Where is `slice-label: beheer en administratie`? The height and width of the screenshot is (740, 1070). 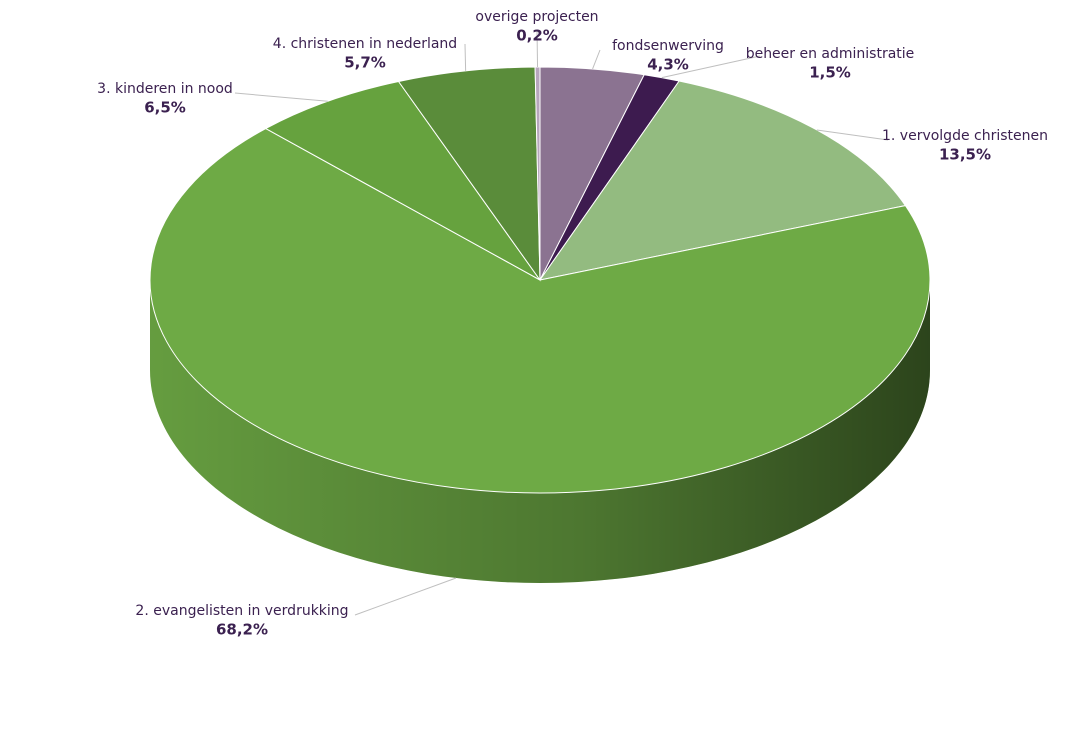 slice-label: beheer en administratie is located at coordinates (830, 54).